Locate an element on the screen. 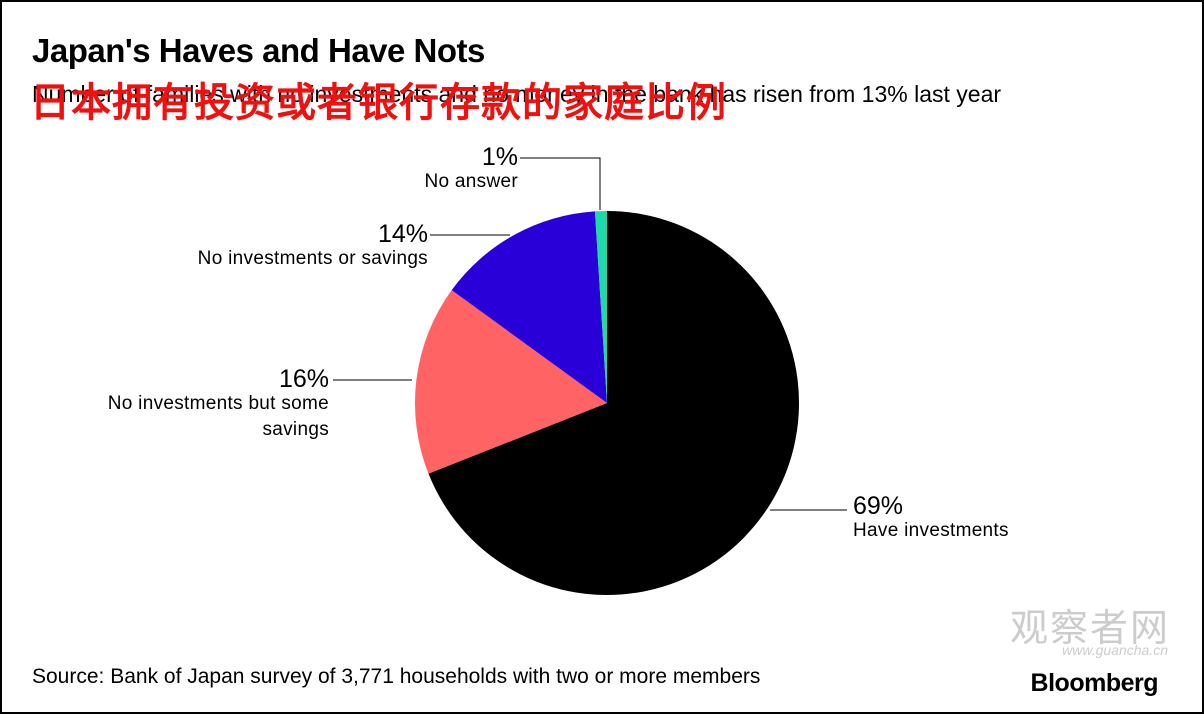 Image resolution: width=1204 pixels, height=714 pixels. value-label: 14% is located at coordinates (402, 234).